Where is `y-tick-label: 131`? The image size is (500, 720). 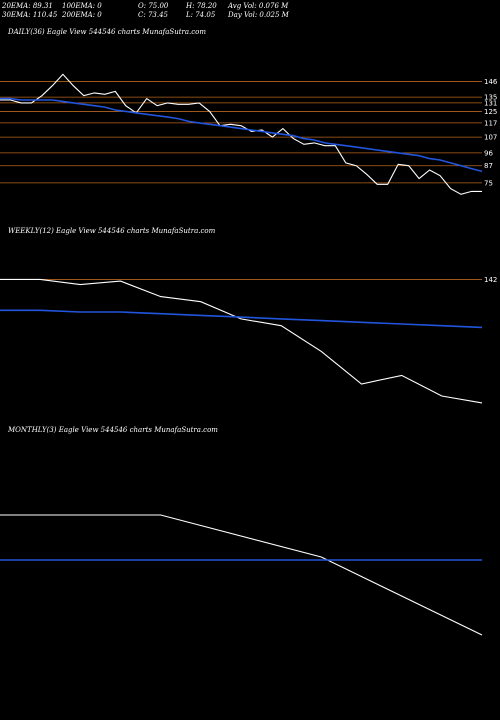 y-tick-label: 131 is located at coordinates (490, 103).